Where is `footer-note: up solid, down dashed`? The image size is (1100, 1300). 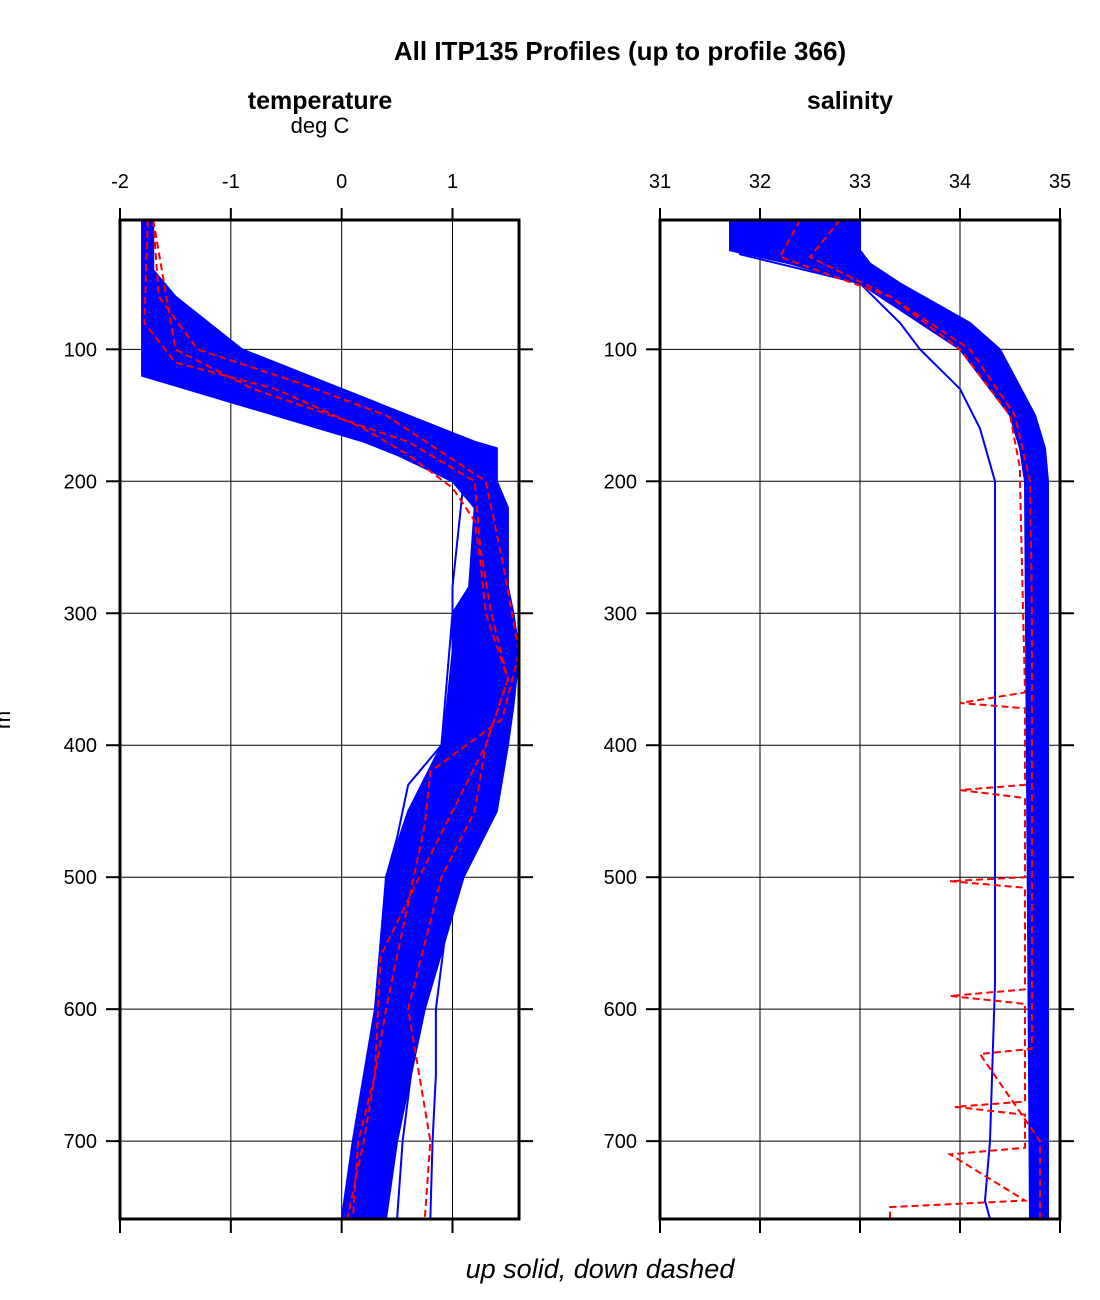
footer-note: up solid, down dashed is located at coordinates (601, 1269).